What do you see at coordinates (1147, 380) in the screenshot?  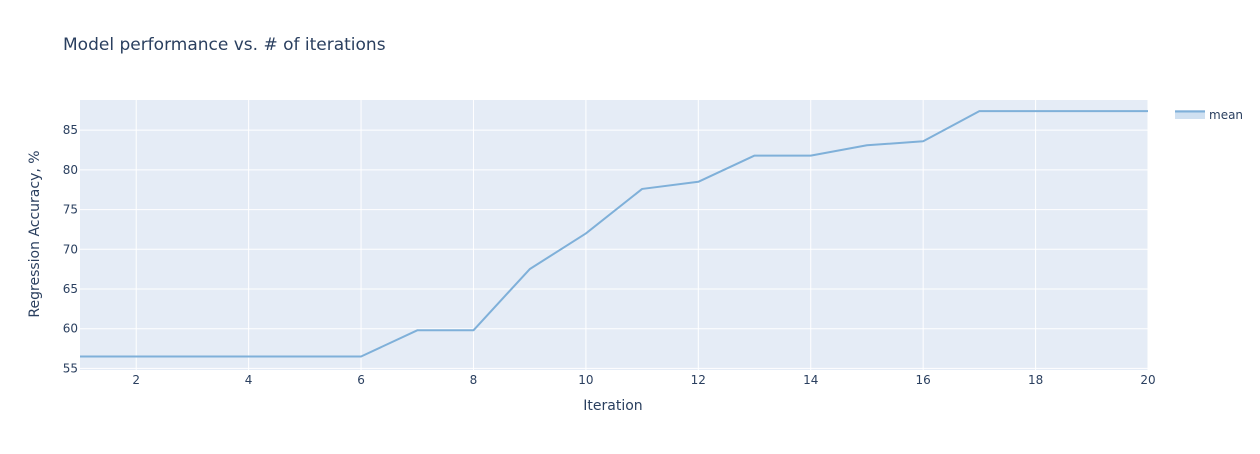 I see `x-tick-label: 20` at bounding box center [1147, 380].